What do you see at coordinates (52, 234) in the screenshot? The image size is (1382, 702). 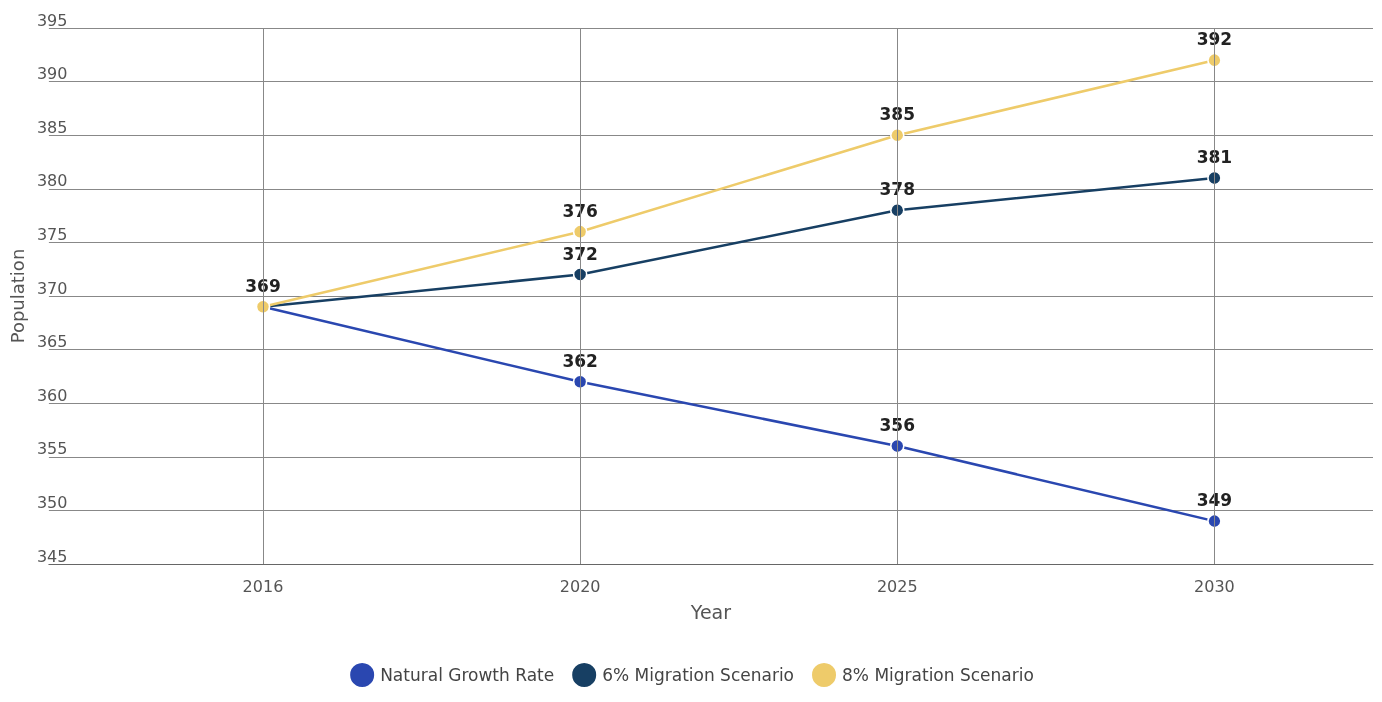 I see `y-tick-label: 375` at bounding box center [52, 234].